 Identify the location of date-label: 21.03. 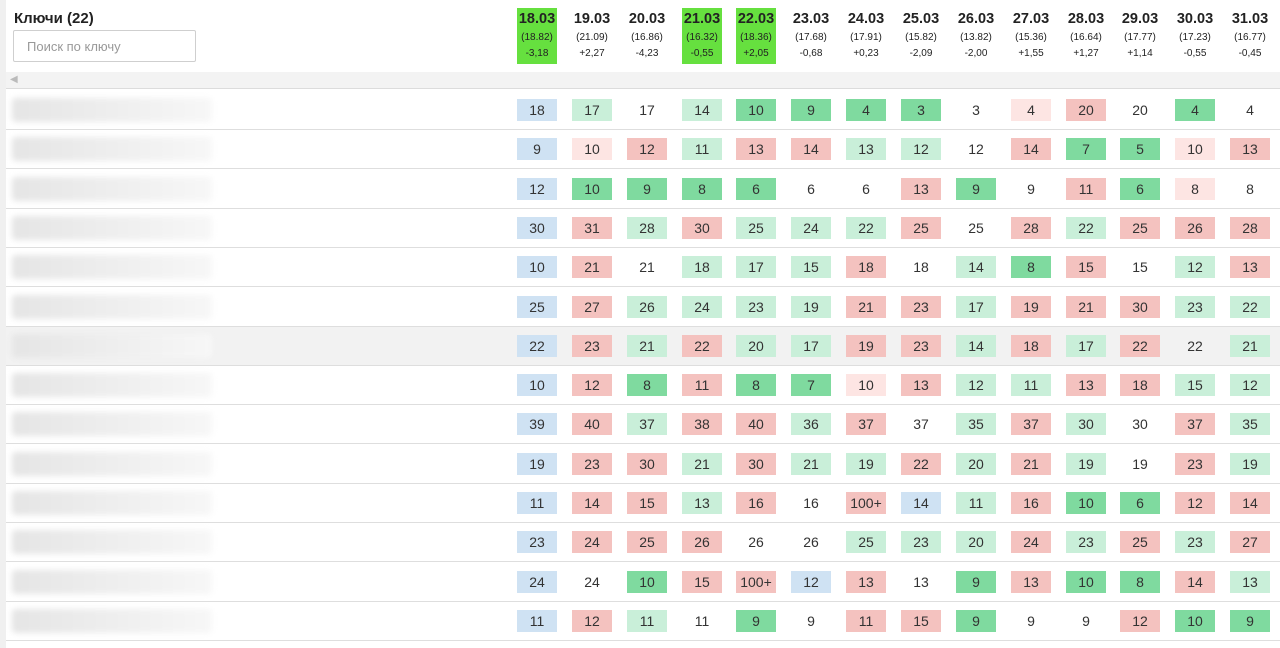
(702, 19).